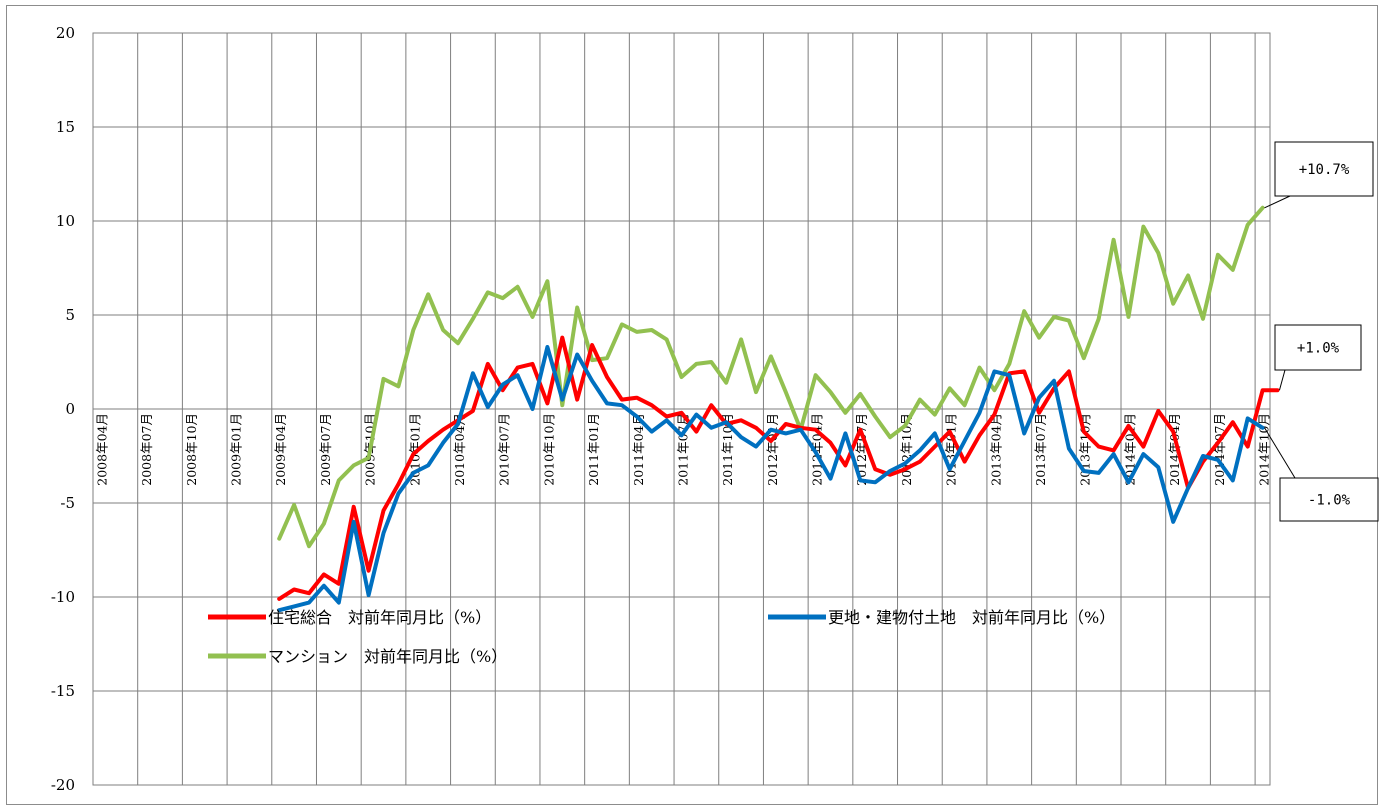  I want to click on x-tick-label: 2013年04月, so click(995, 449).